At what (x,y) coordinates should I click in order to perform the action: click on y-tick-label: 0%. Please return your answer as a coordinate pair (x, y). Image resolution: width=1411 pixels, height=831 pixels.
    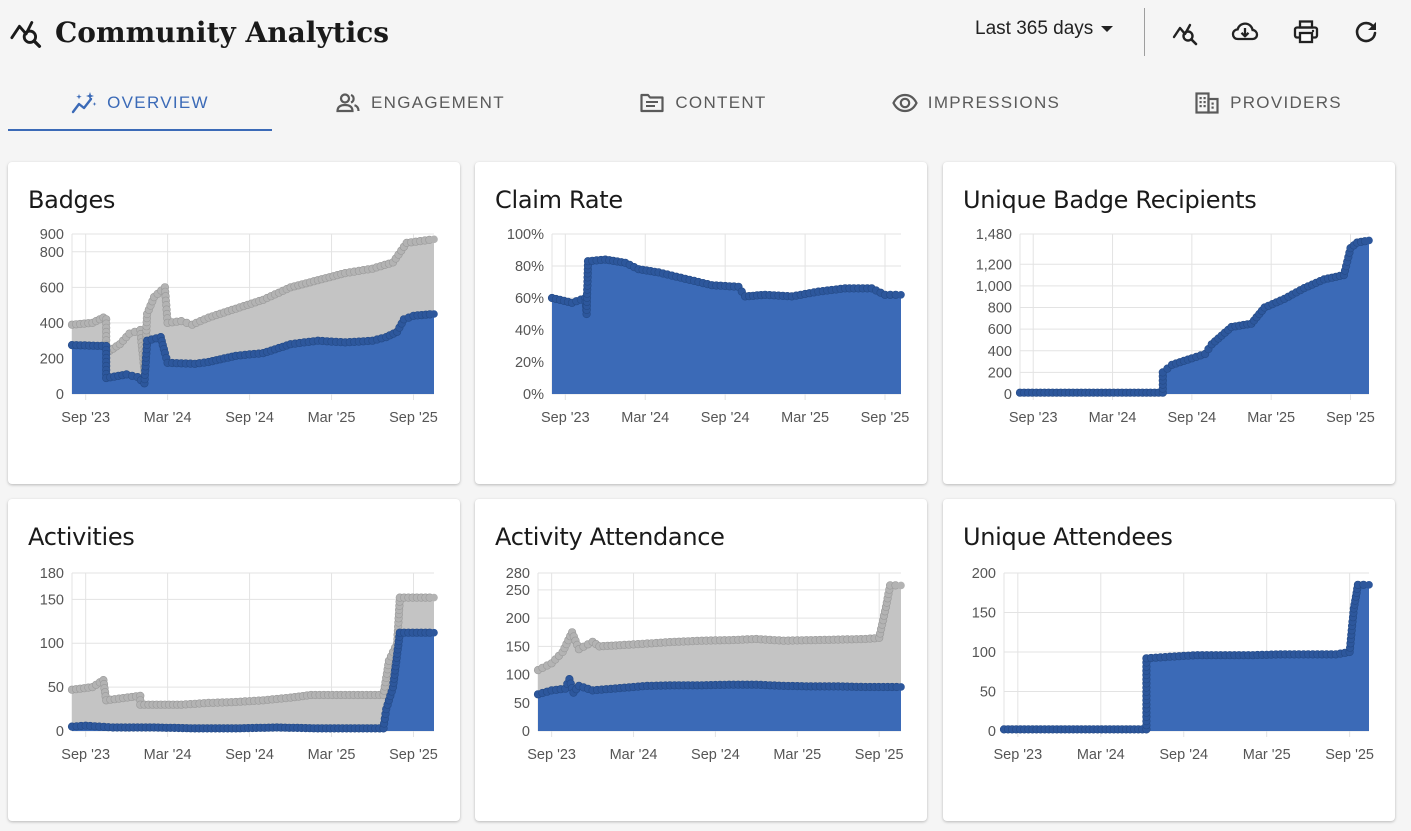
    Looking at the image, I should click on (533, 395).